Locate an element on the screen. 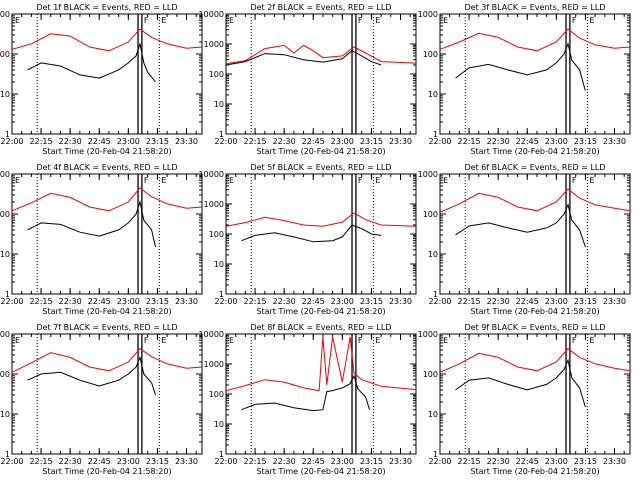 Image resolution: width=640 pixels, height=480 pixels. chart-title: Det 9f BLACK = Events, RED = LLD is located at coordinates (534, 327).